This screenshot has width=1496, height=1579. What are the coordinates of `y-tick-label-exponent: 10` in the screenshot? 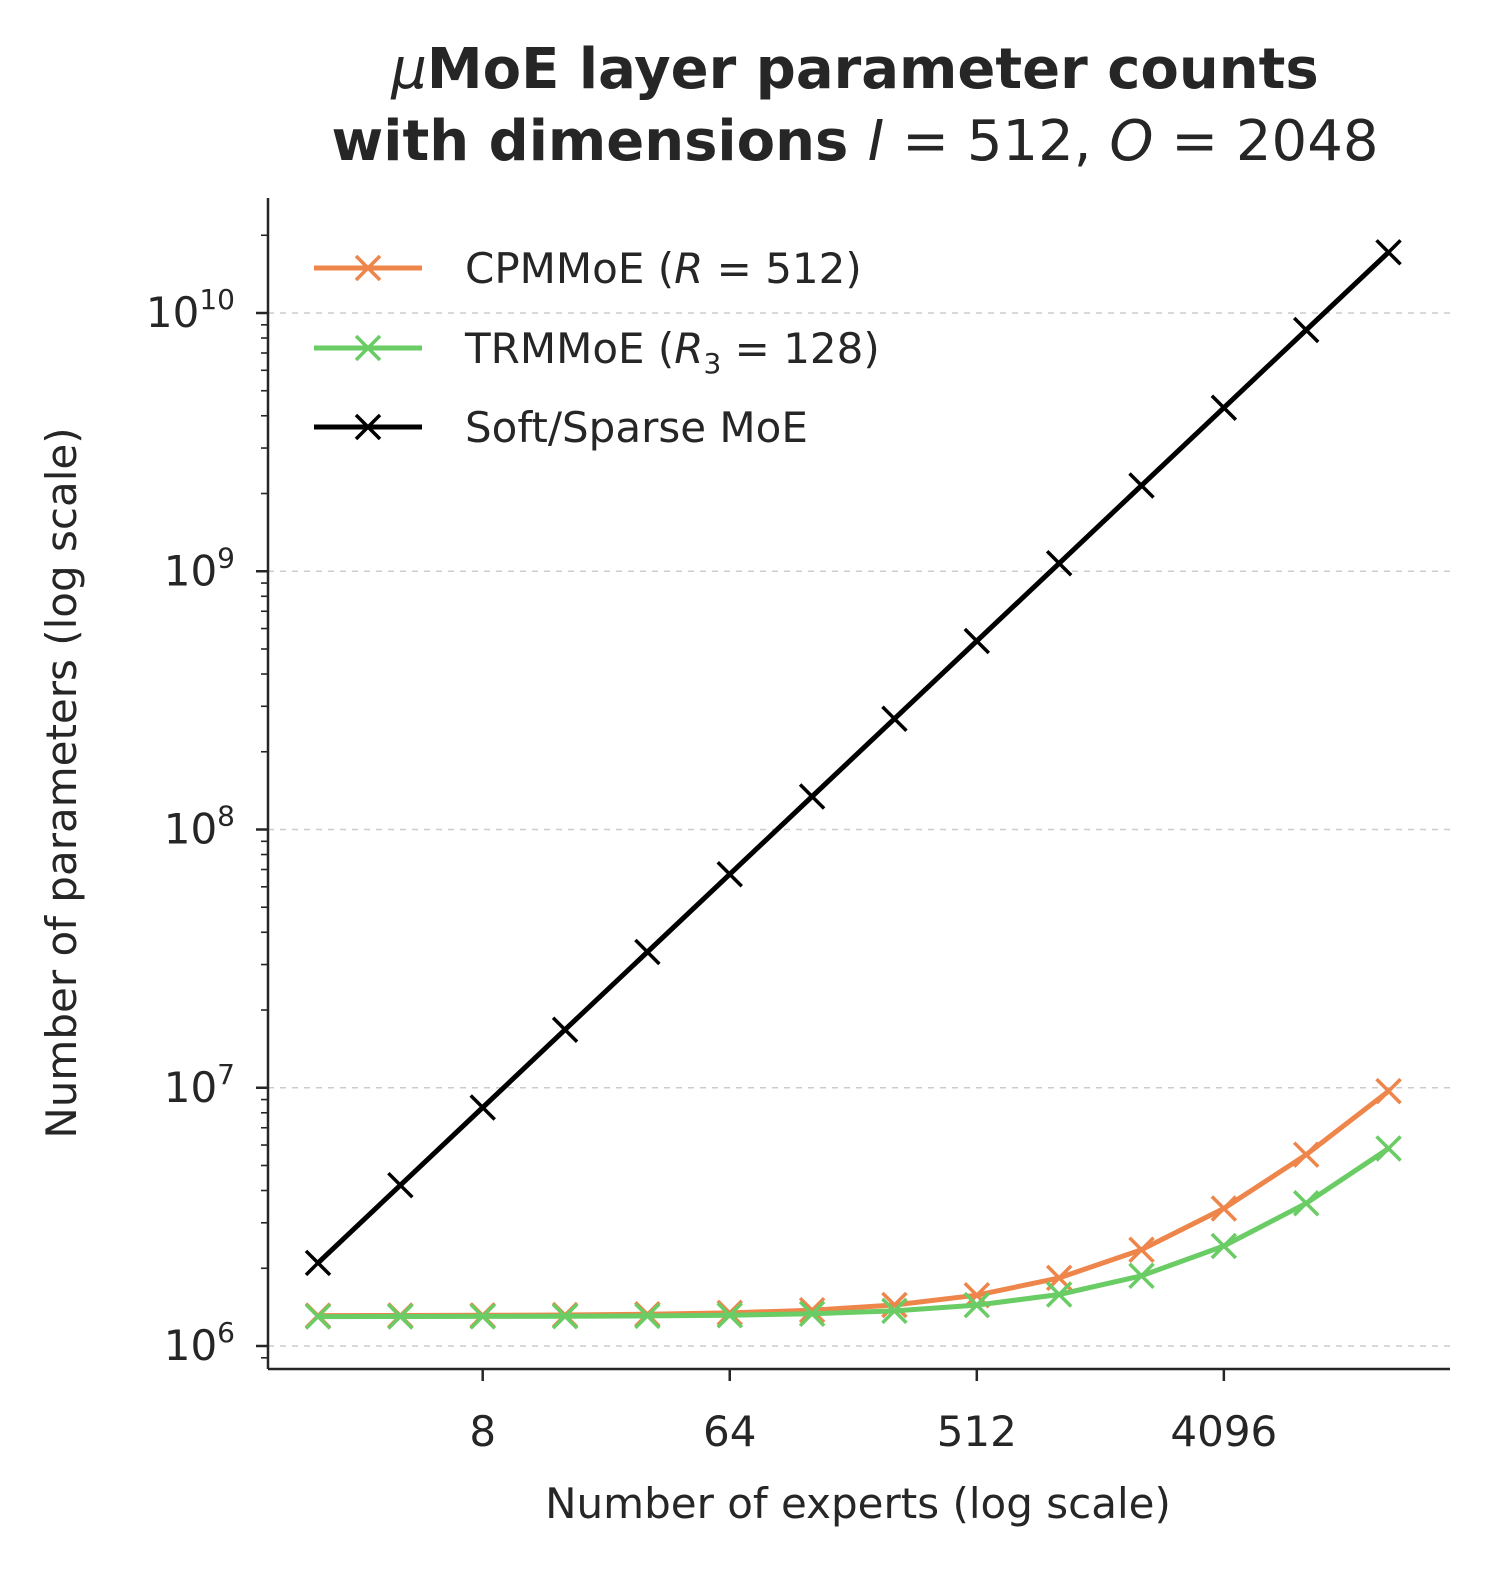 It's located at (217, 299).